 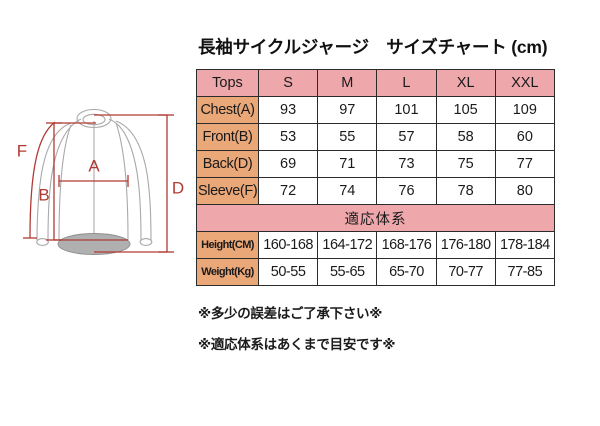 I want to click on table-row: Back(D) 69 71 73 75 77, so click(x=375, y=164).